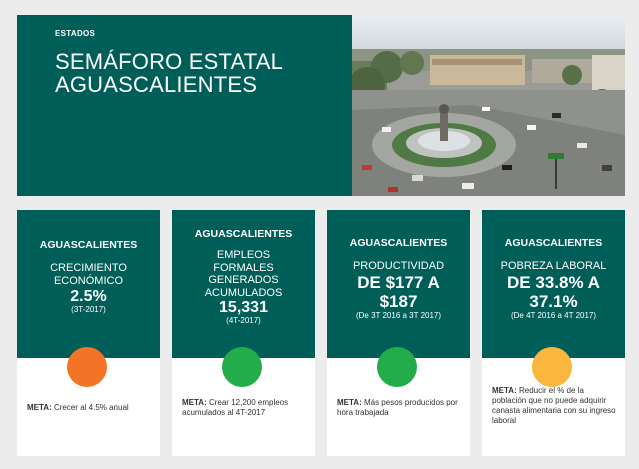  I want to click on card-period: (De 3T 2016 a 3T 2017), so click(398, 315).